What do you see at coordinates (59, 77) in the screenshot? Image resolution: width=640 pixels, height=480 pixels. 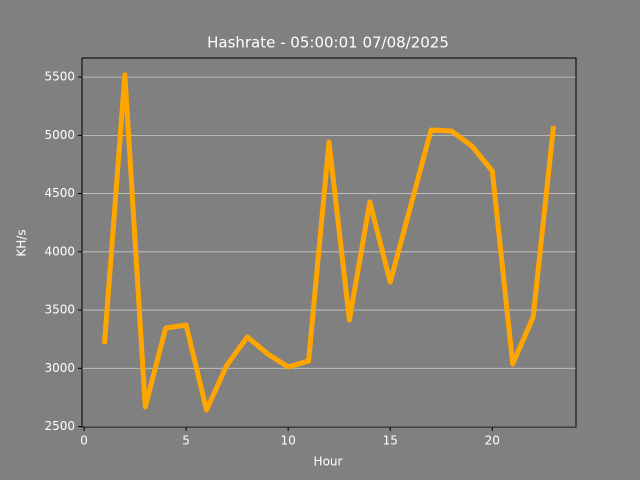 I see `y-tick-label: 5500` at bounding box center [59, 77].